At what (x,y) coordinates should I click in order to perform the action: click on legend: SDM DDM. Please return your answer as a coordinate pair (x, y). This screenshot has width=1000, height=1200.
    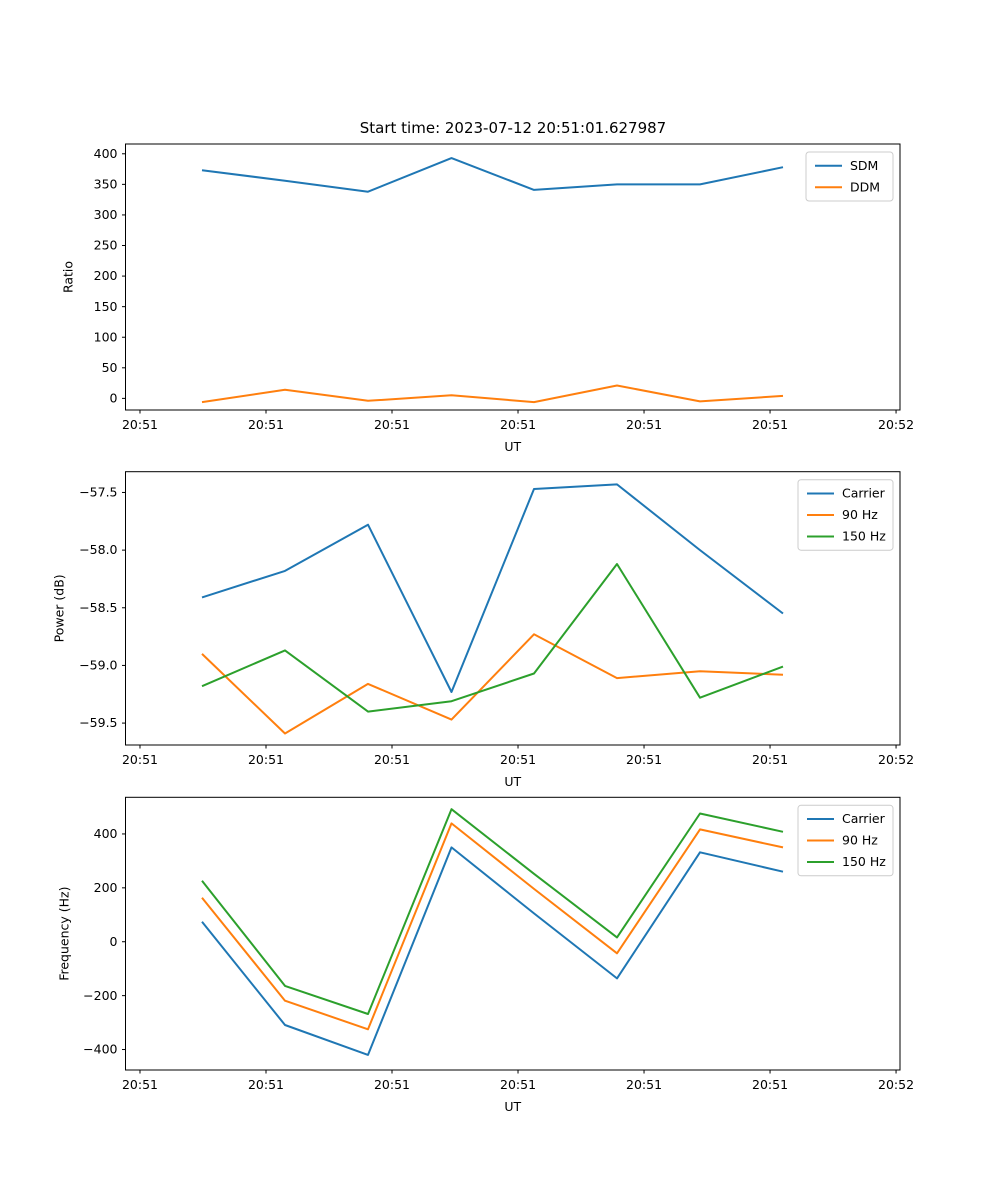
    Looking at the image, I should click on (849, 176).